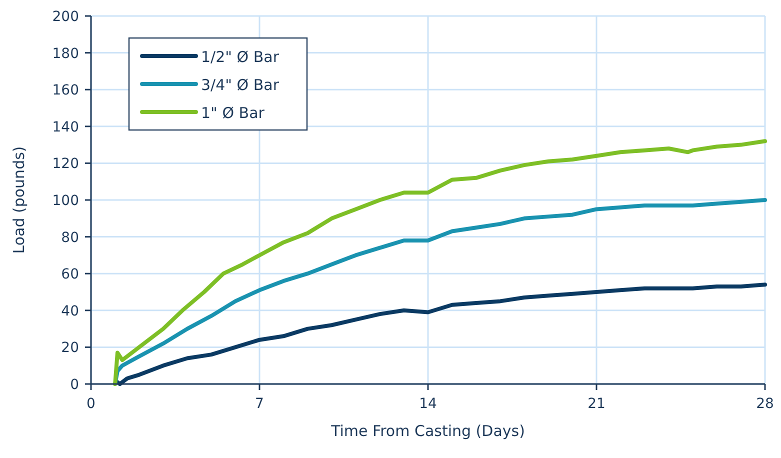 The width and height of the screenshot is (781, 458). What do you see at coordinates (65, 17) in the screenshot?
I see `y-tick-label: 200` at bounding box center [65, 17].